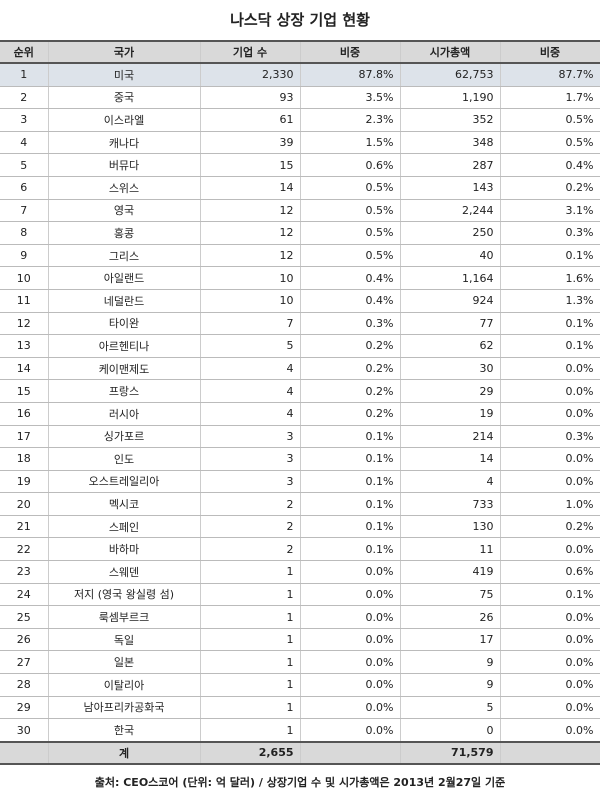 The width and height of the screenshot is (600, 801). I want to click on cell: 저지 (영국 왕실령 섬), so click(124, 594).